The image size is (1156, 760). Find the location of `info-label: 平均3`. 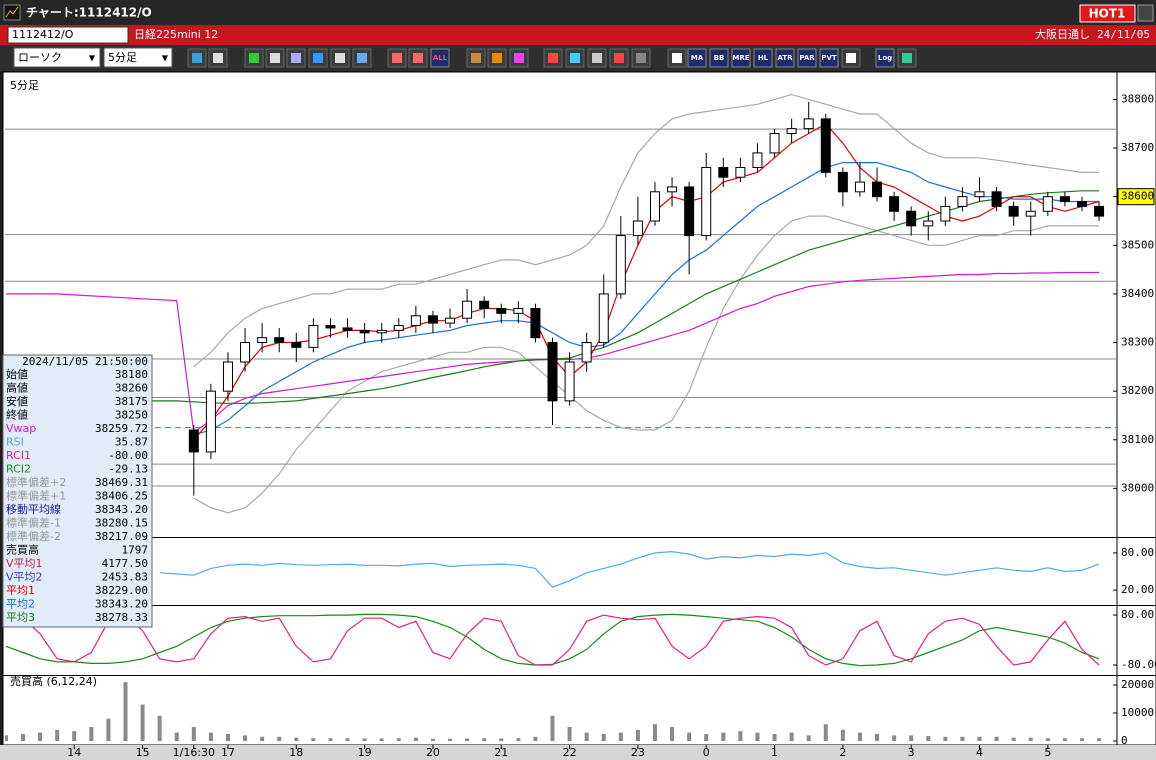

info-label: 平均3 is located at coordinates (20, 617).